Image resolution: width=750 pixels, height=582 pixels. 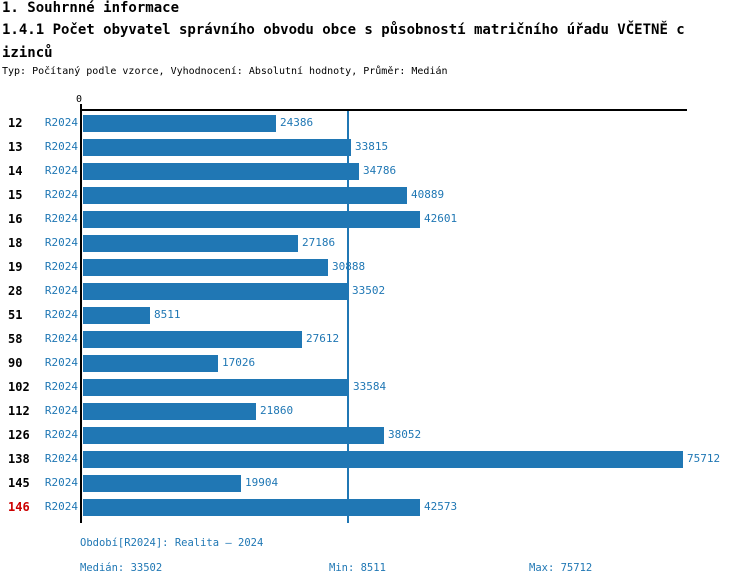 What do you see at coordinates (19, 483) in the screenshot?
I see `category-label: 145` at bounding box center [19, 483].